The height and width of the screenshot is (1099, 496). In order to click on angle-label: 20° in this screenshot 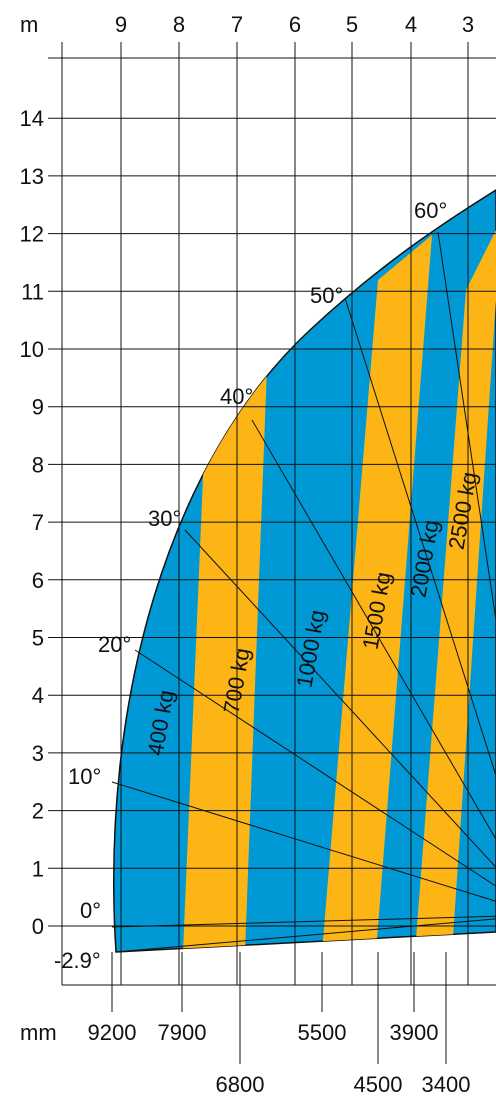, I will do `click(114, 644)`.